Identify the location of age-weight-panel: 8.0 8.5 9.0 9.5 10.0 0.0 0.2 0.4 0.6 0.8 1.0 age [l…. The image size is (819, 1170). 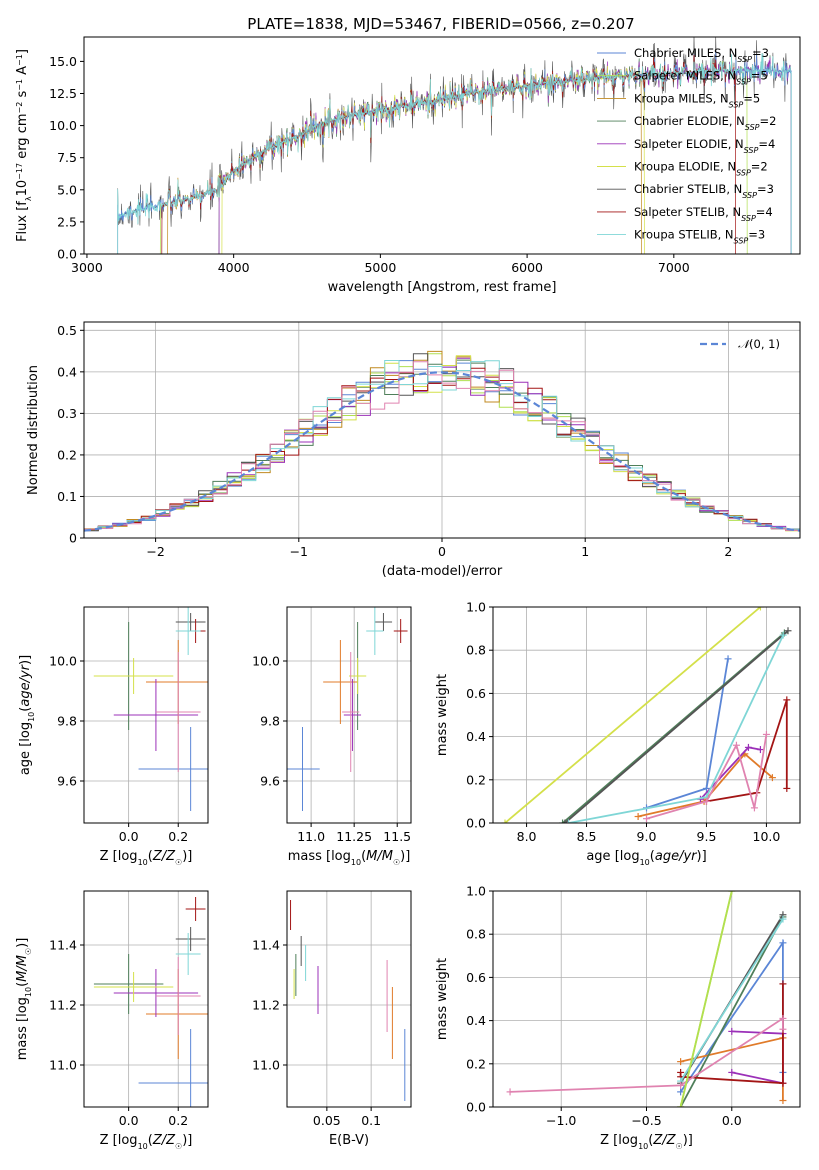
(618, 733).